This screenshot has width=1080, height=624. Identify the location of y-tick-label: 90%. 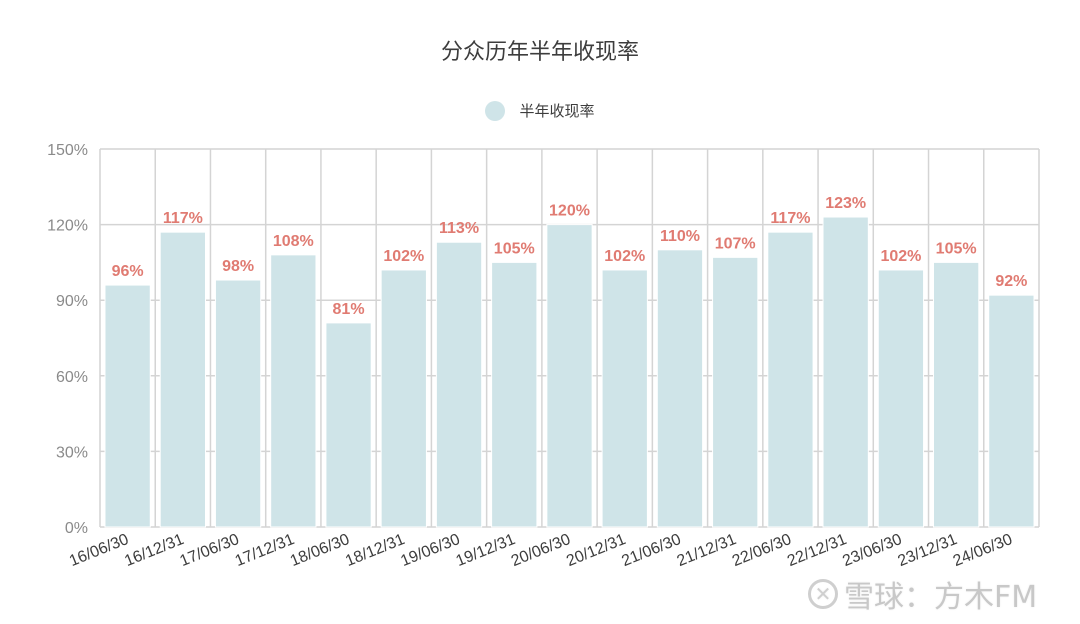
(72, 301).